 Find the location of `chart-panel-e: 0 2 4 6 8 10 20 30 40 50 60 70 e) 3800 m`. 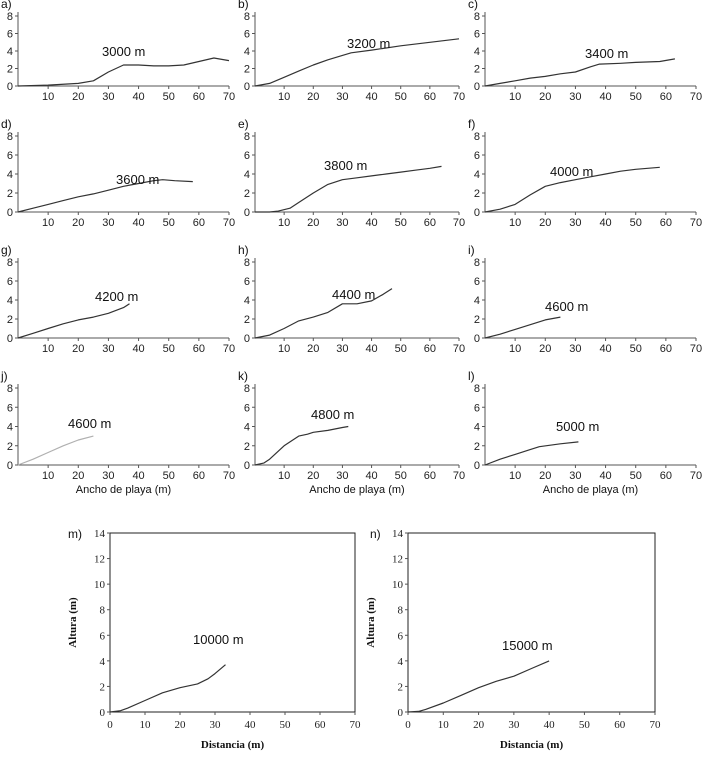

chart-panel-e: 0 2 4 6 8 10 20 30 40 50 60 70 e) 3800 m is located at coordinates (351, 173).